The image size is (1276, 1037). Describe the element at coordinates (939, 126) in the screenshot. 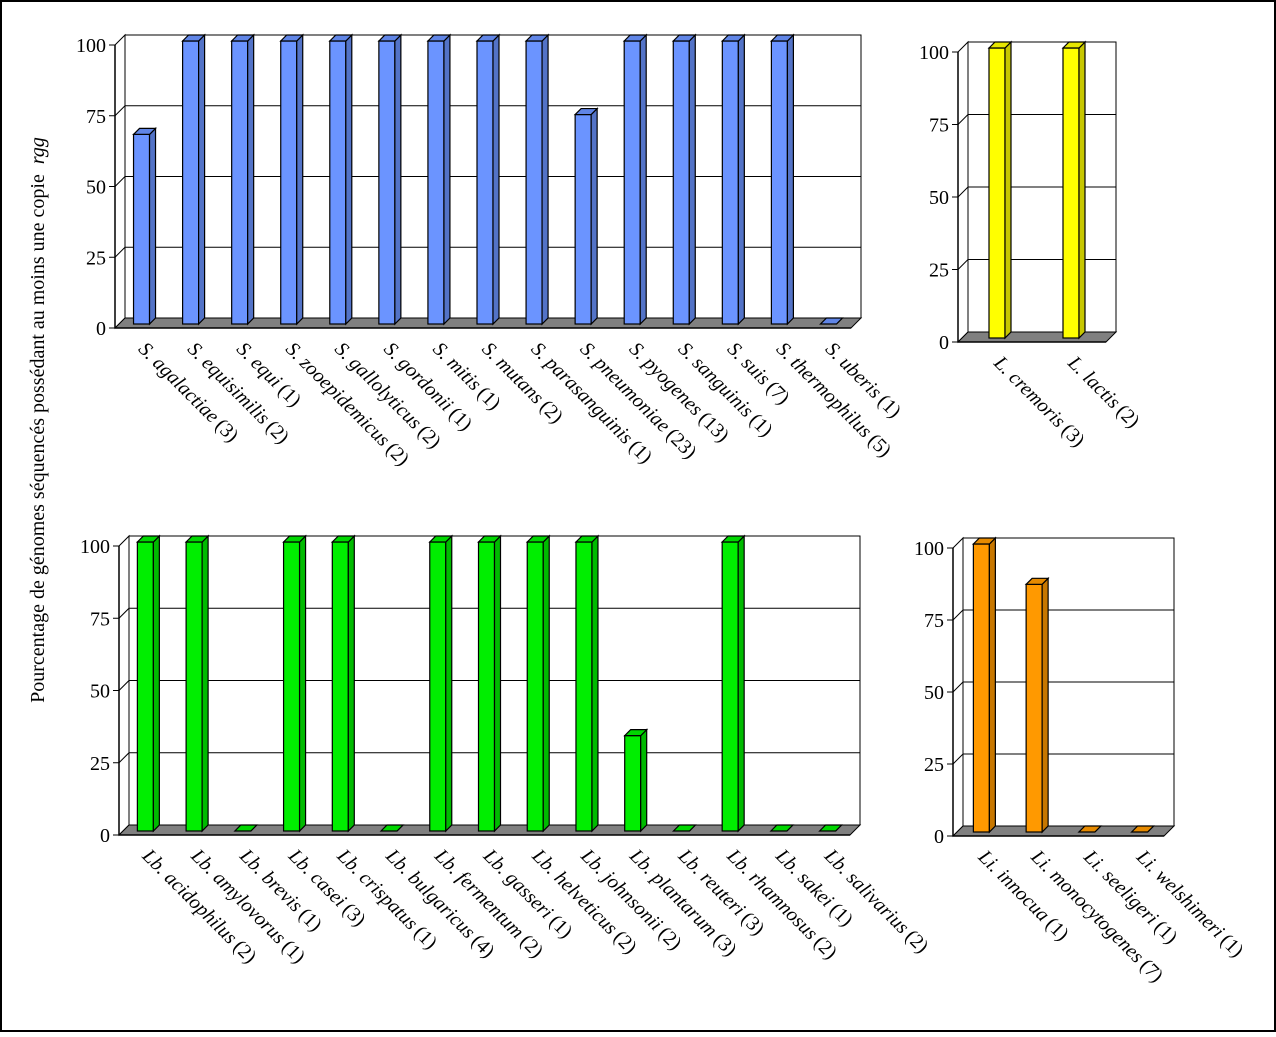

I see `y-tick-label: 75` at that location.